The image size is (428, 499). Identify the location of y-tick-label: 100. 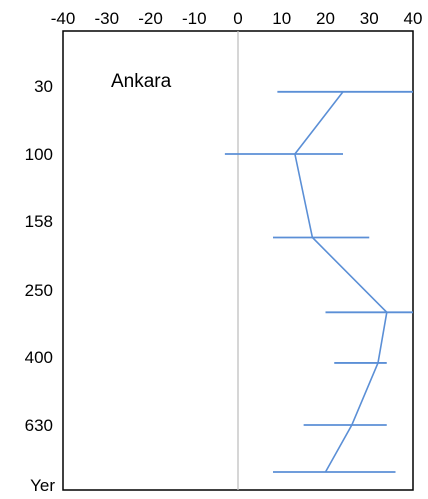
(39, 154).